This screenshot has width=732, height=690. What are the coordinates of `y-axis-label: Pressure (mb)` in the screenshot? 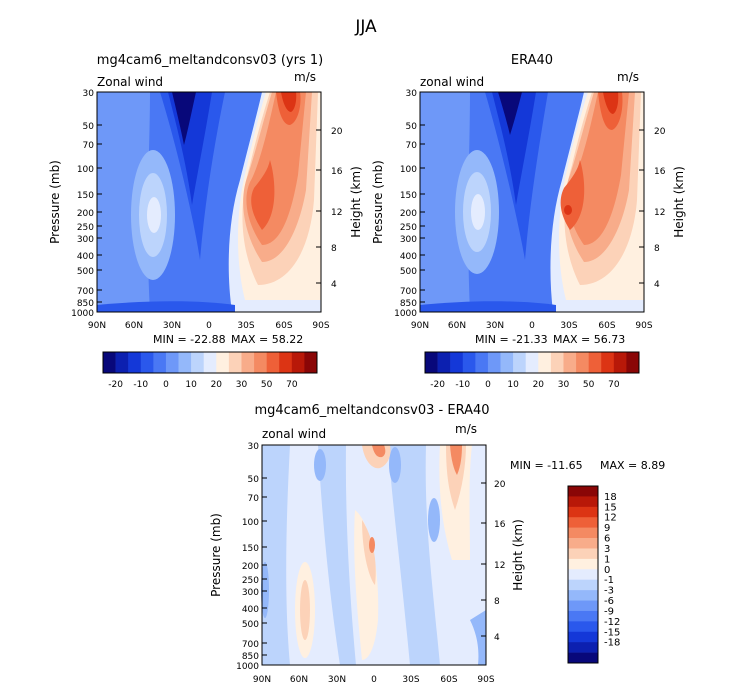 It's located at (378, 202).